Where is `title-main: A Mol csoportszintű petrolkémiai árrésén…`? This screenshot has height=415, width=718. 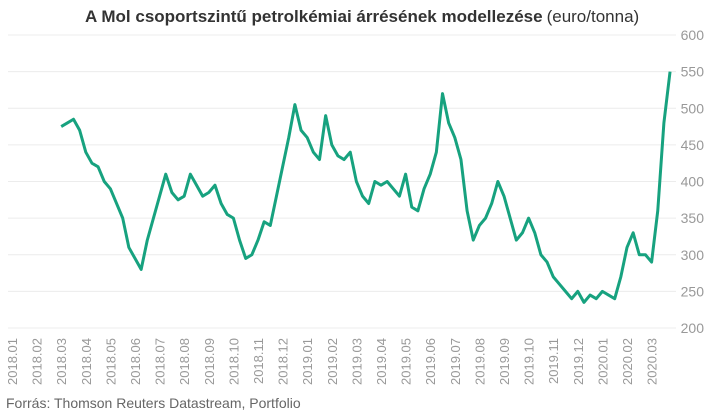
title-main: A Mol csoportszintű petrolkémiai árrésén… is located at coordinates (314, 16).